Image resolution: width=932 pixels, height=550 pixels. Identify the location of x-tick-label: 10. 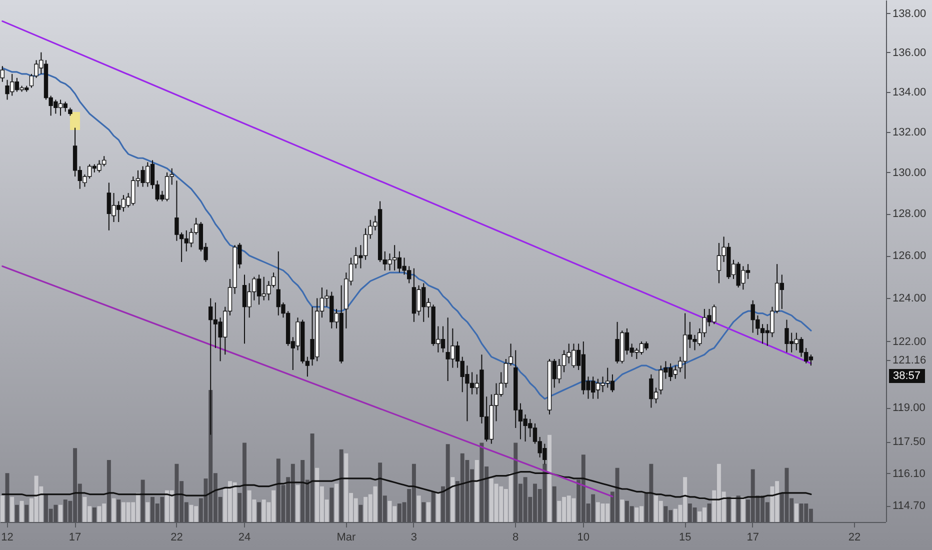
(583, 538).